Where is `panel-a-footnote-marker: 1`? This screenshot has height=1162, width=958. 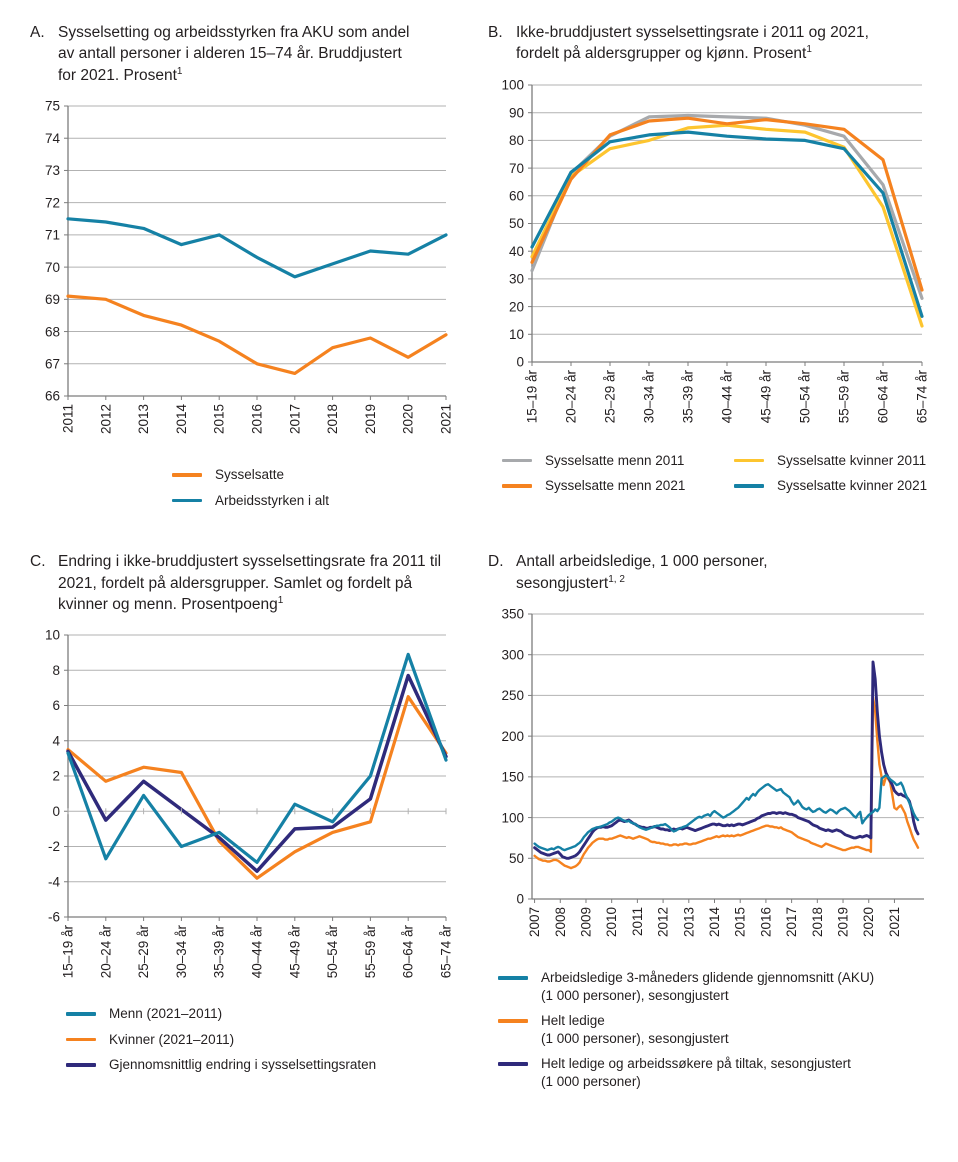
panel-a-footnote-marker: 1 is located at coordinates (179, 71).